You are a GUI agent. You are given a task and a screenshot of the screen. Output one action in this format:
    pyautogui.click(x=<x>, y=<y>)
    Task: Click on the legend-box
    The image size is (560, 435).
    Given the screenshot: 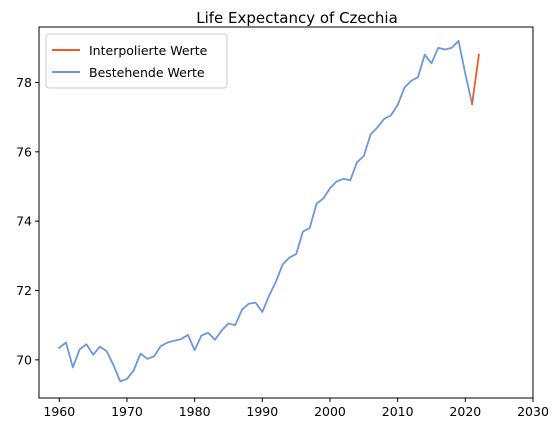 What is the action you would take?
    pyautogui.click(x=136, y=61)
    